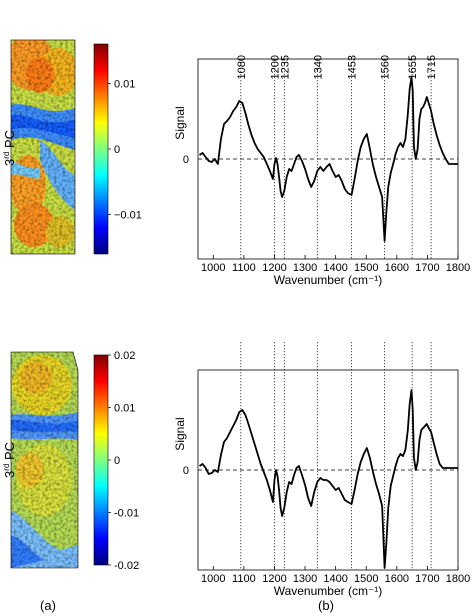 The image size is (474, 616). Describe the element at coordinates (9, 148) in the screenshot. I see `pc-label-1: 3rd PC` at that location.